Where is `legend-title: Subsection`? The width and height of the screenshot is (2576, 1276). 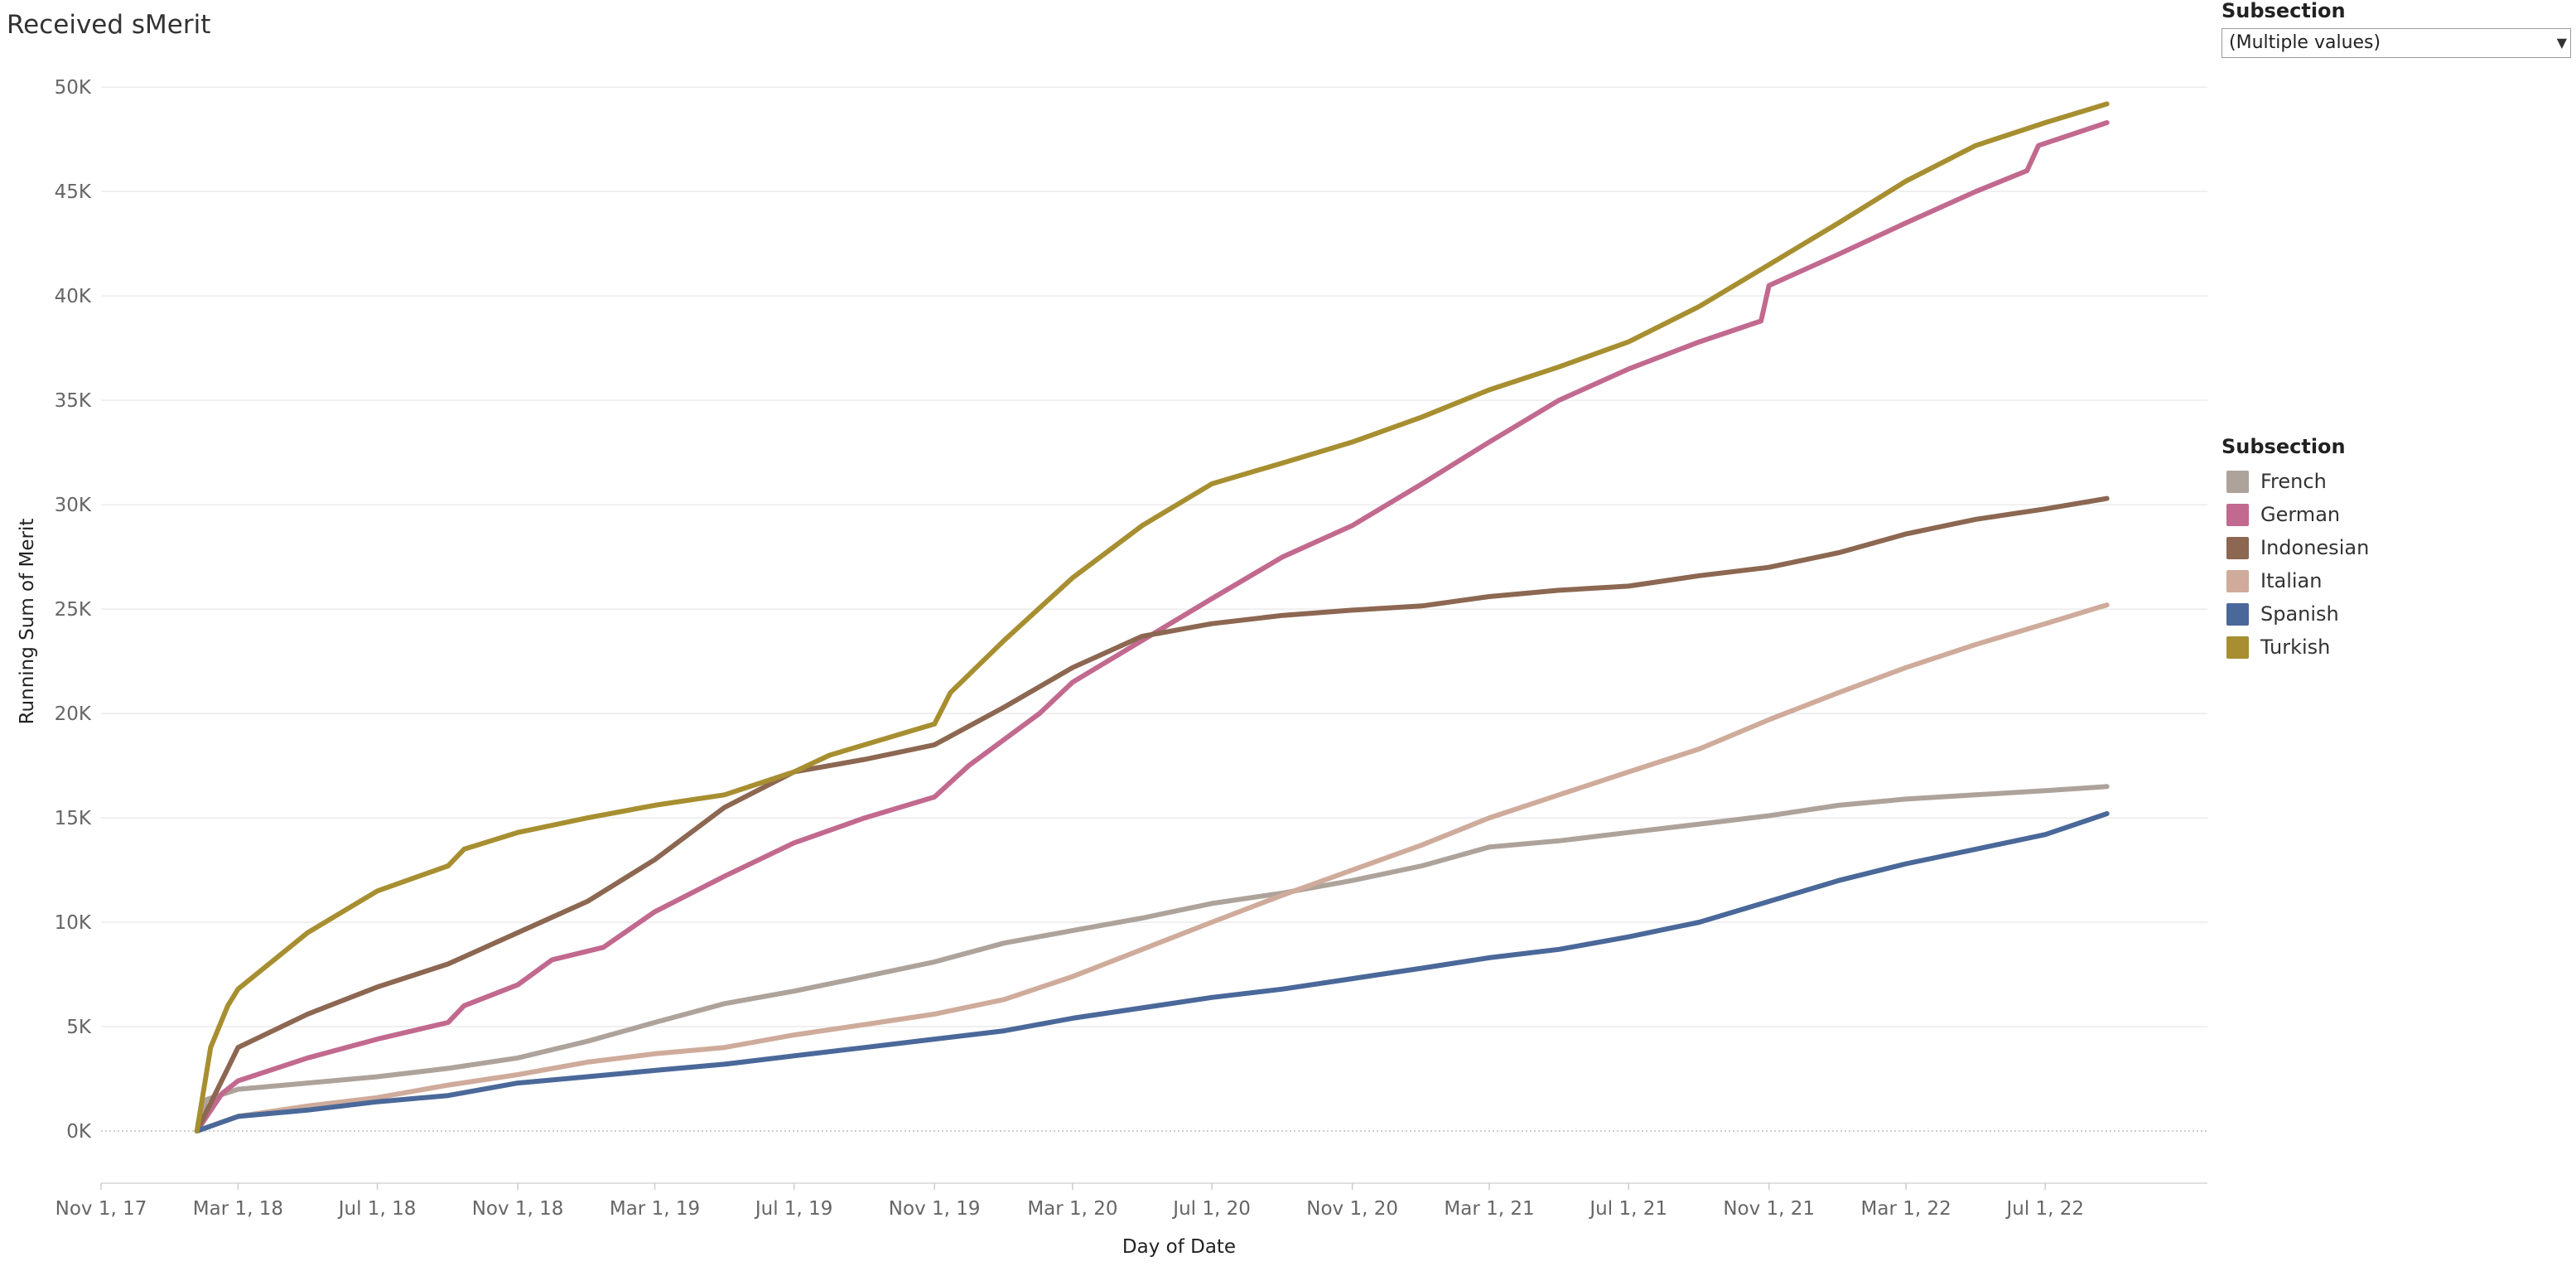
legend-title: Subsection is located at coordinates (2284, 446).